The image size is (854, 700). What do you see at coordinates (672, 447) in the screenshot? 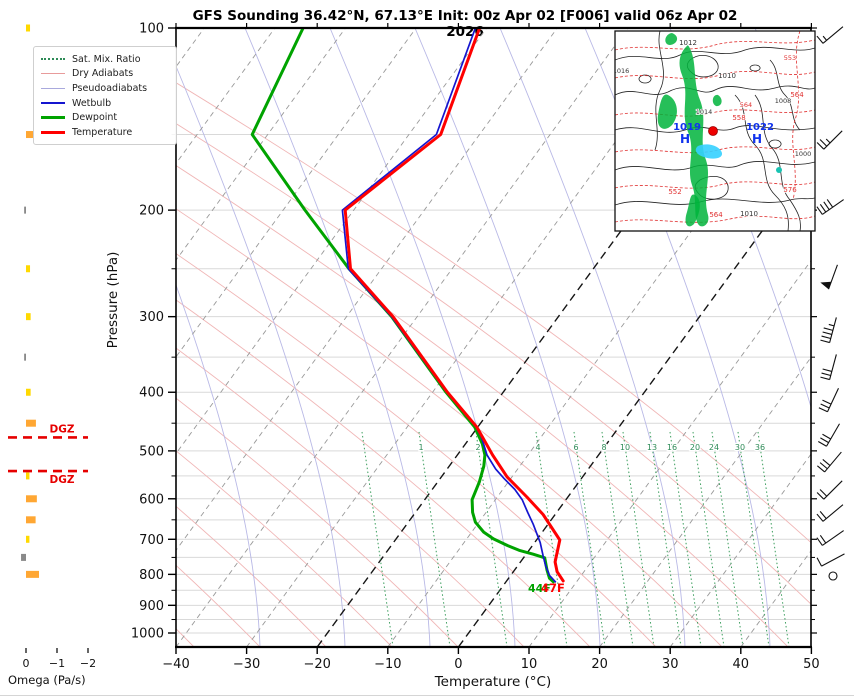
I see `mixing-ratio-label: 16` at bounding box center [672, 447].